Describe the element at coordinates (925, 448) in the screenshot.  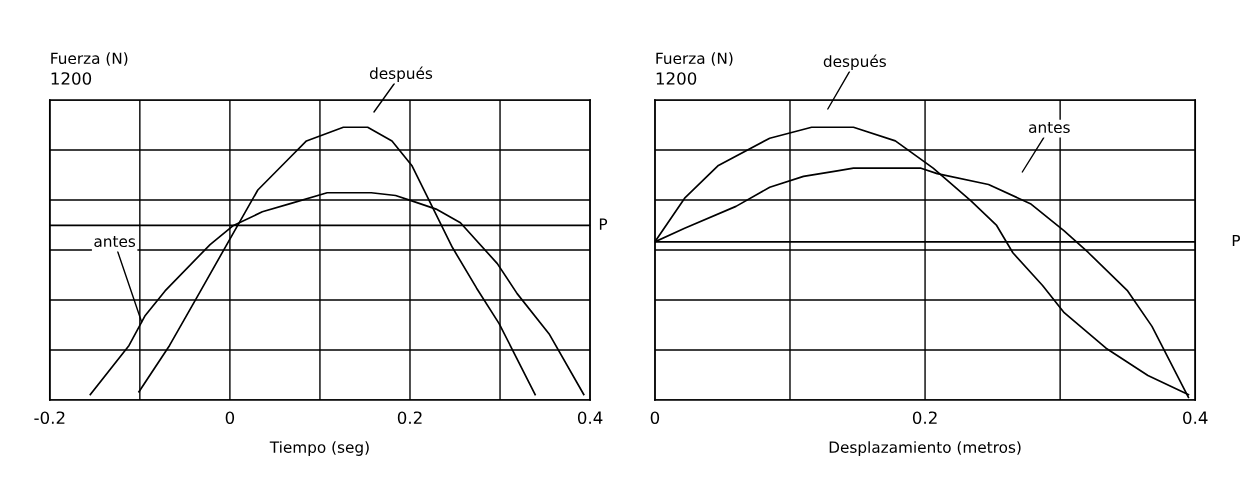
I see `x-axis-title: Desplazamiento (metros)` at that location.